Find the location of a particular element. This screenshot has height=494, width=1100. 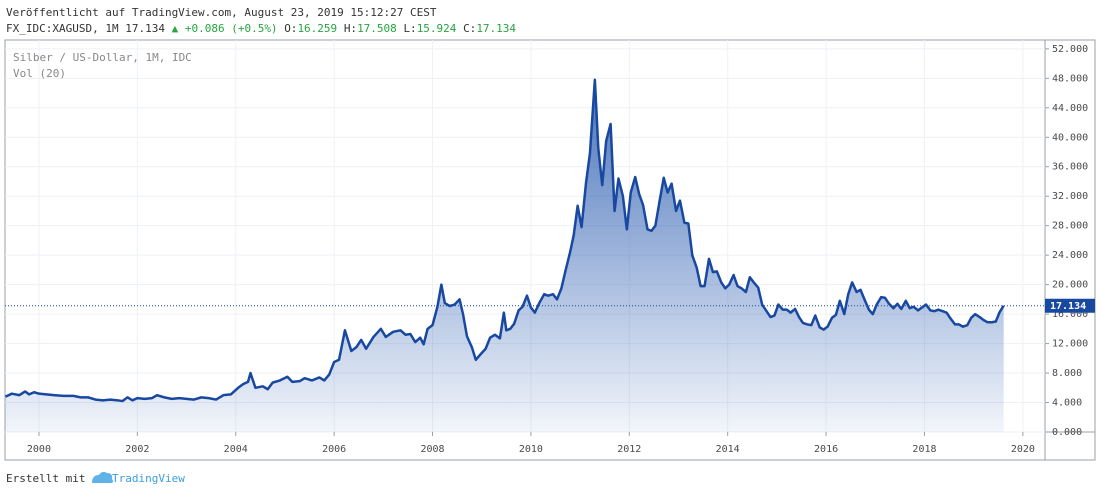

footer-text: Erstellt mit is located at coordinates (45, 478).